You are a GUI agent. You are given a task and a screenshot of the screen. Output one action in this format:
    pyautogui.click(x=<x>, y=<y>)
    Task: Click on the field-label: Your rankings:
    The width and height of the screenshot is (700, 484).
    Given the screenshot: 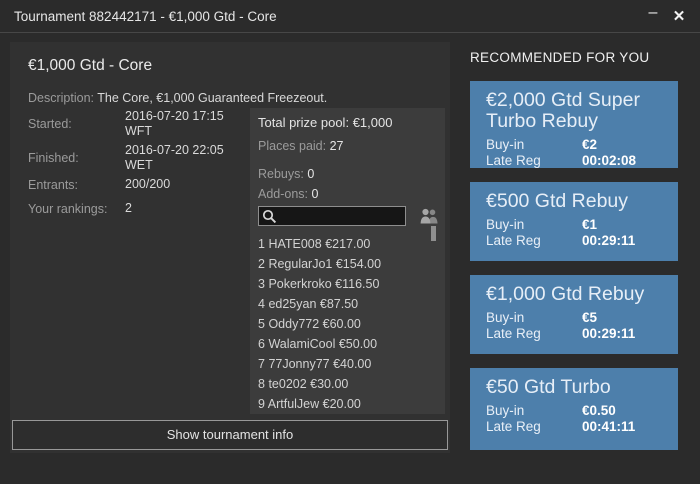 What is the action you would take?
    pyautogui.click(x=68, y=208)
    